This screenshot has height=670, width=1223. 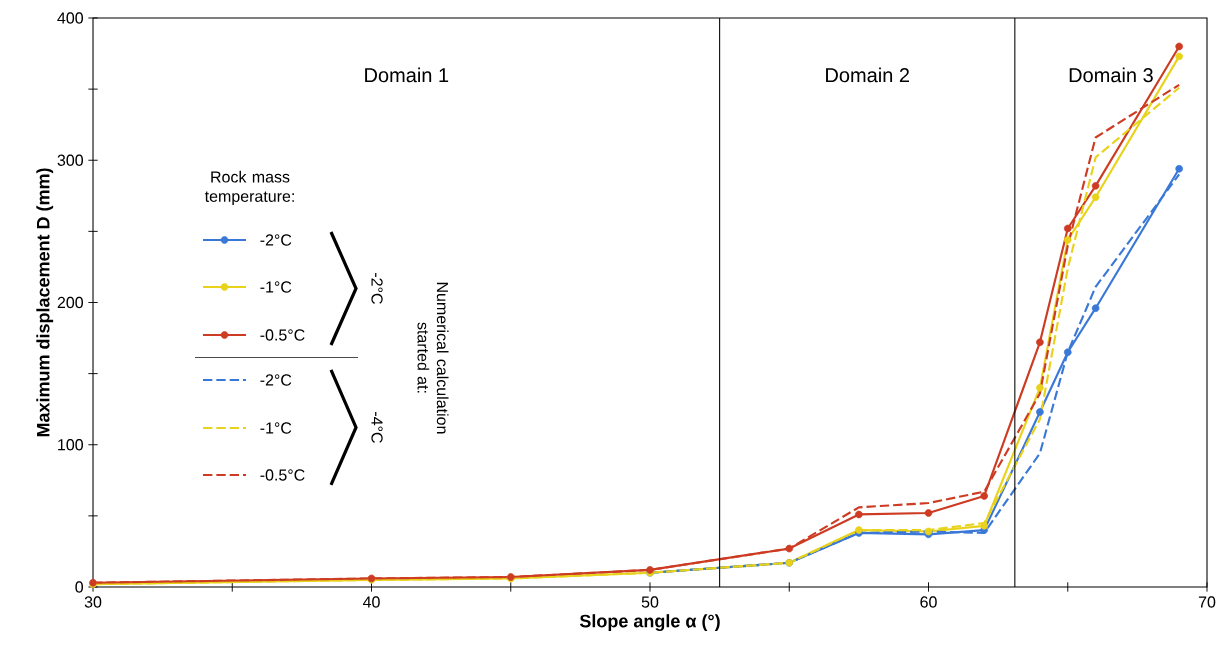 I want to click on annotation: -4°C, so click(x=377, y=427).